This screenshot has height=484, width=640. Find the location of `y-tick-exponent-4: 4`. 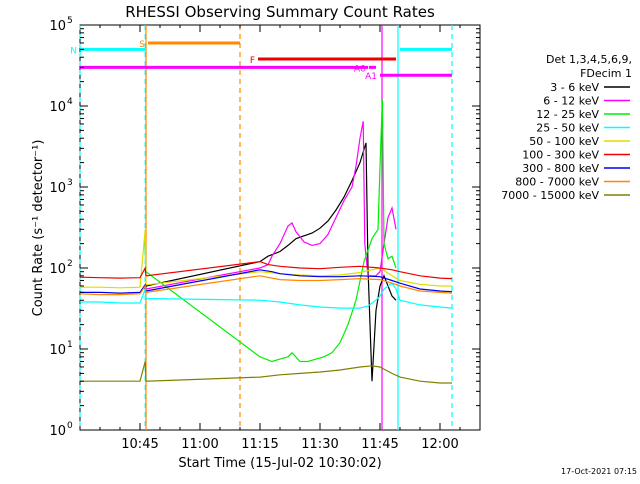

y-tick-exponent-4: 4 is located at coordinates (70, 102).